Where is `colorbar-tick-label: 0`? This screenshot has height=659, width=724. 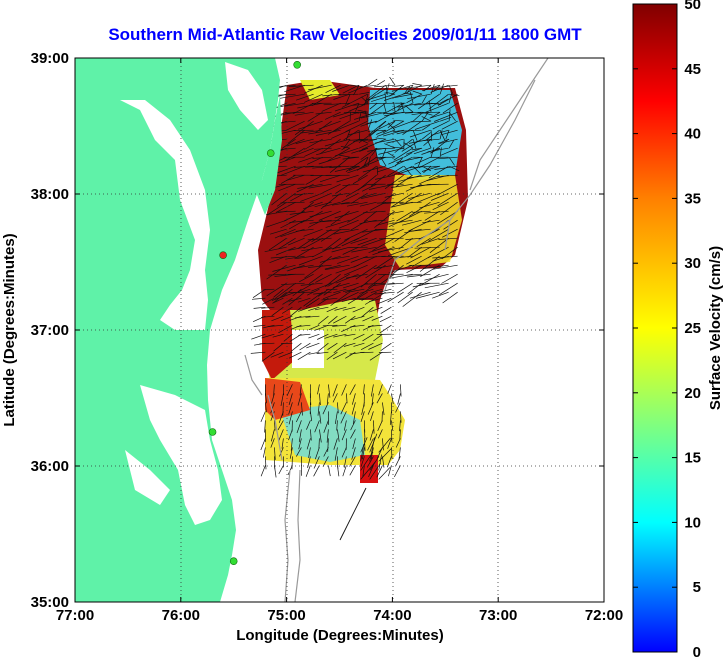
colorbar-tick-label: 0 is located at coordinates (697, 651).